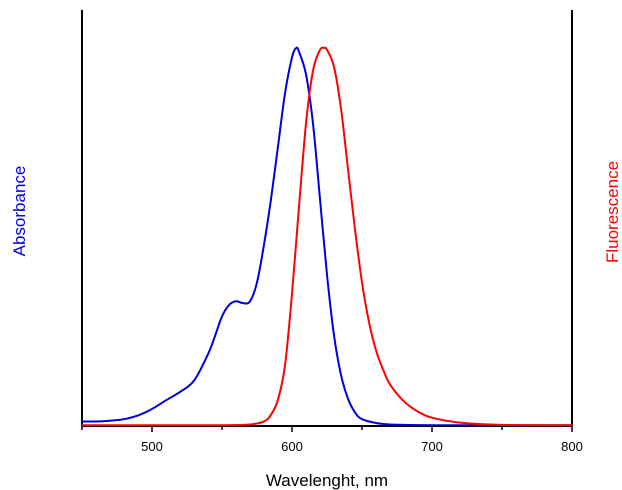  Describe the element at coordinates (572, 446) in the screenshot. I see `x-tick-label: 800` at that location.